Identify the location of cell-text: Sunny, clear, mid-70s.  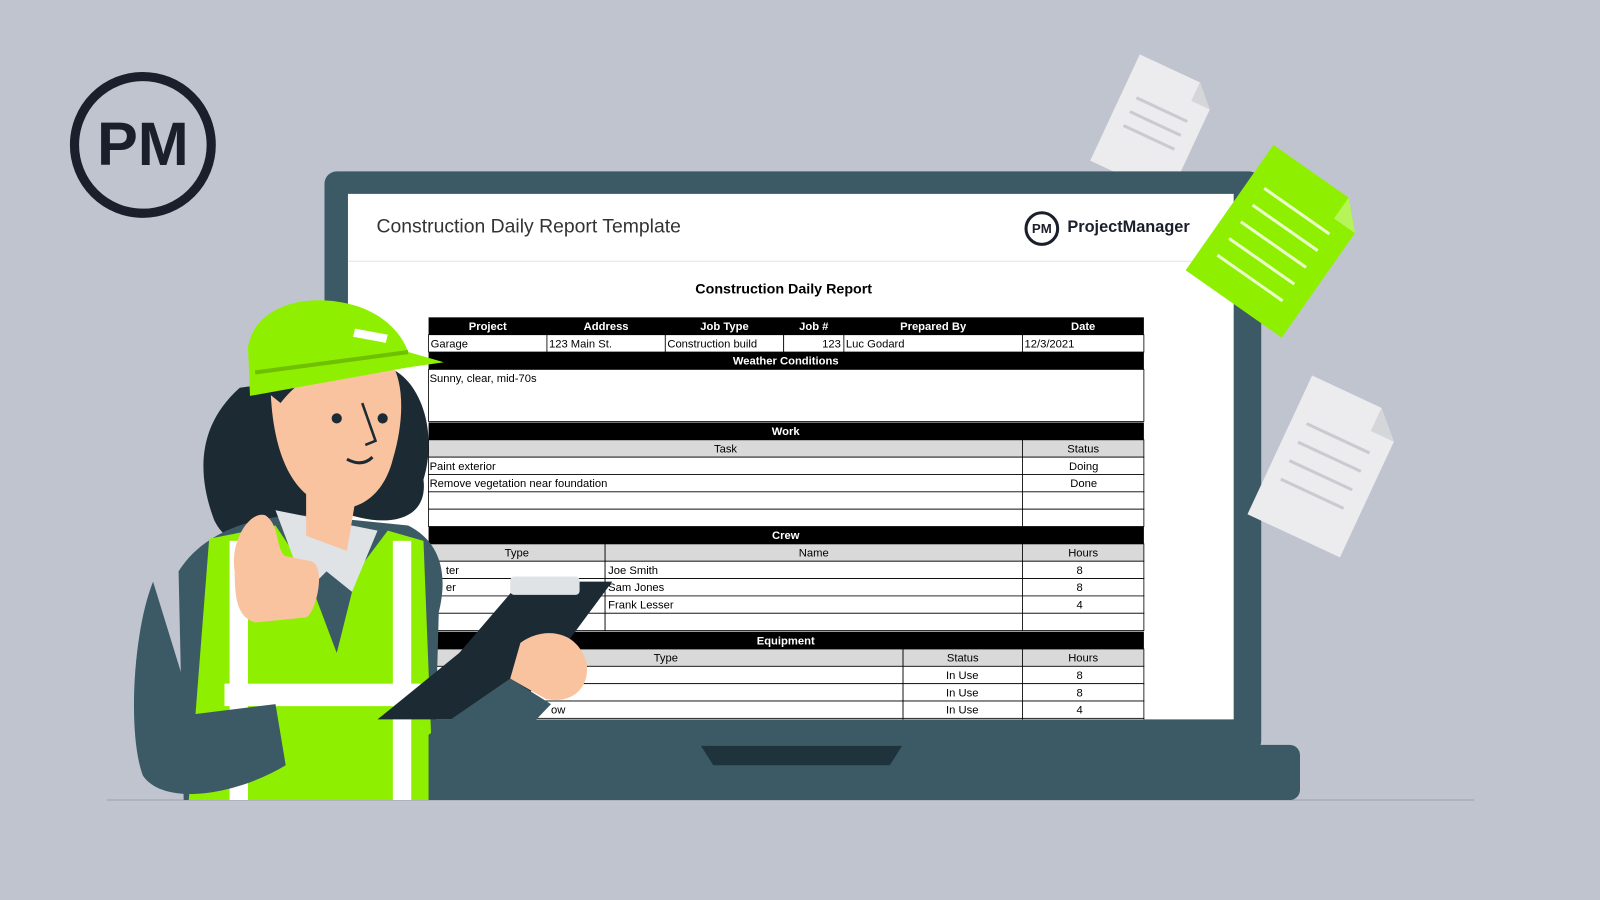
(483, 379).